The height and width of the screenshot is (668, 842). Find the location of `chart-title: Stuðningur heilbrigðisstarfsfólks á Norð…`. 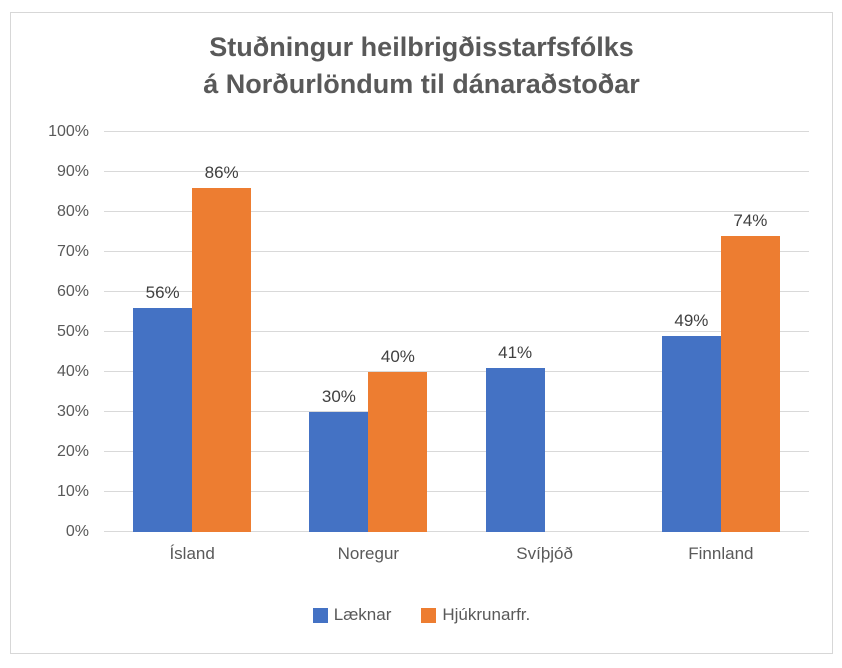

chart-title: Stuðningur heilbrigðisstarfsfólks á Norð… is located at coordinates (421, 66).